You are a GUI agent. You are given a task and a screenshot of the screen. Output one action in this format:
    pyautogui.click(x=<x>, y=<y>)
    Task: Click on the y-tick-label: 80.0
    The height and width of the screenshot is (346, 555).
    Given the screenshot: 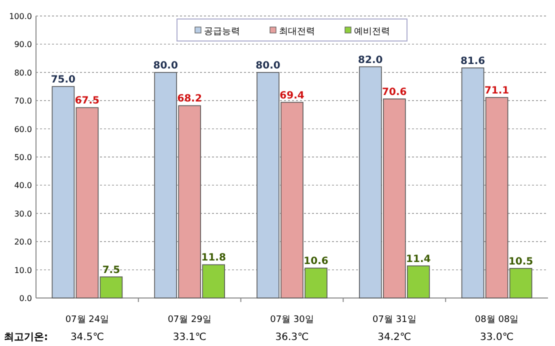 What is the action you would take?
    pyautogui.click(x=23, y=73)
    